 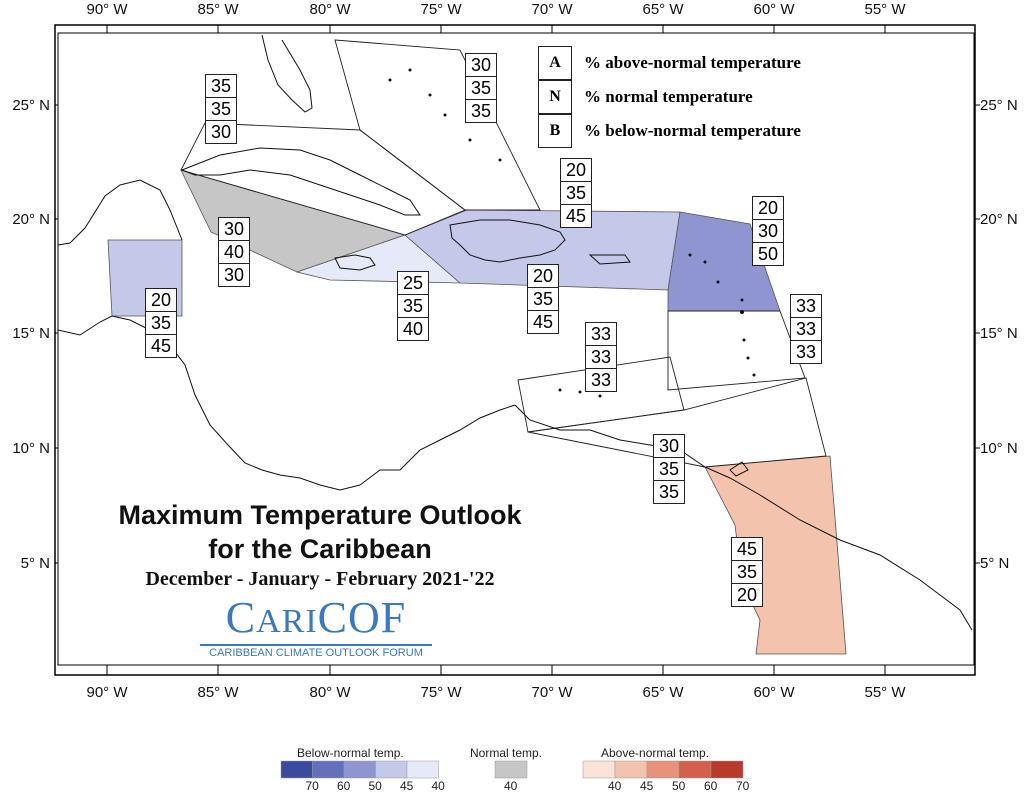 I want to click on caricof-logo: CARICOF CARIBBEAN CLIMATE OUTLOOK FORUM, so click(x=316, y=627).